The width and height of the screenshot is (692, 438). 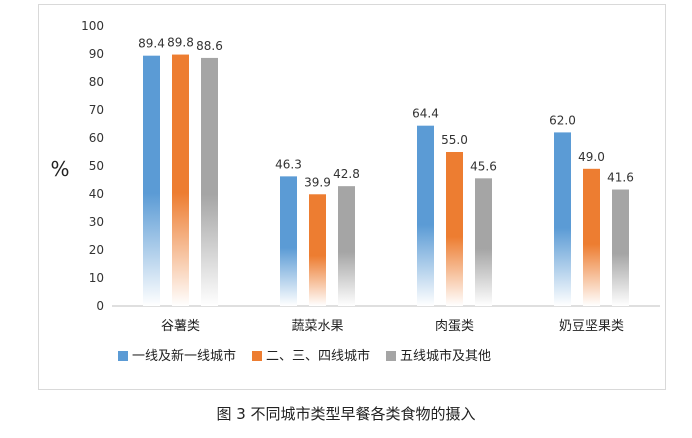 I want to click on category-label: 肉蛋类, so click(x=454, y=326).